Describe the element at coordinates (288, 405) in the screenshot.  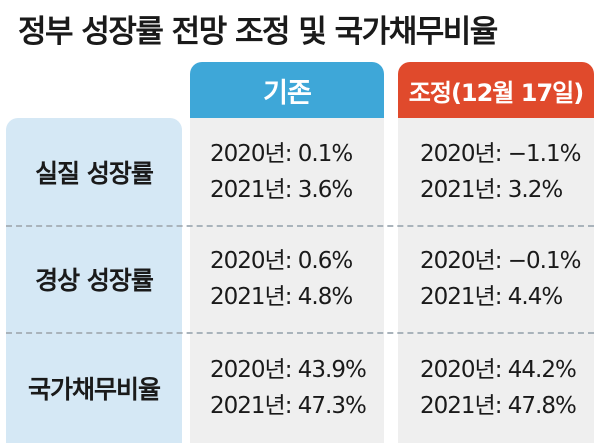
I see `cell-line-2021: 2021년: 47.3%` at that location.